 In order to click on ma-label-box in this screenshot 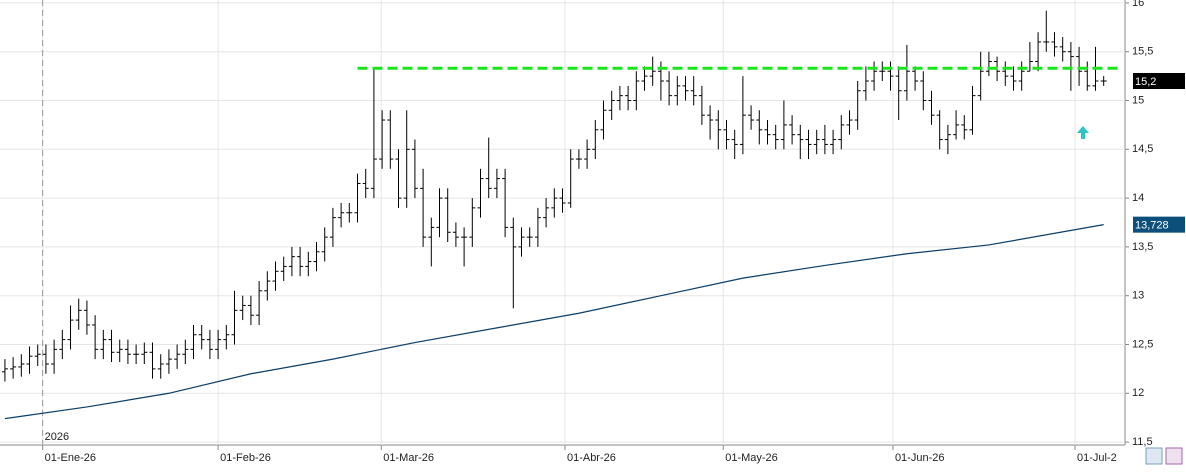, I will do `click(1159, 224)`.